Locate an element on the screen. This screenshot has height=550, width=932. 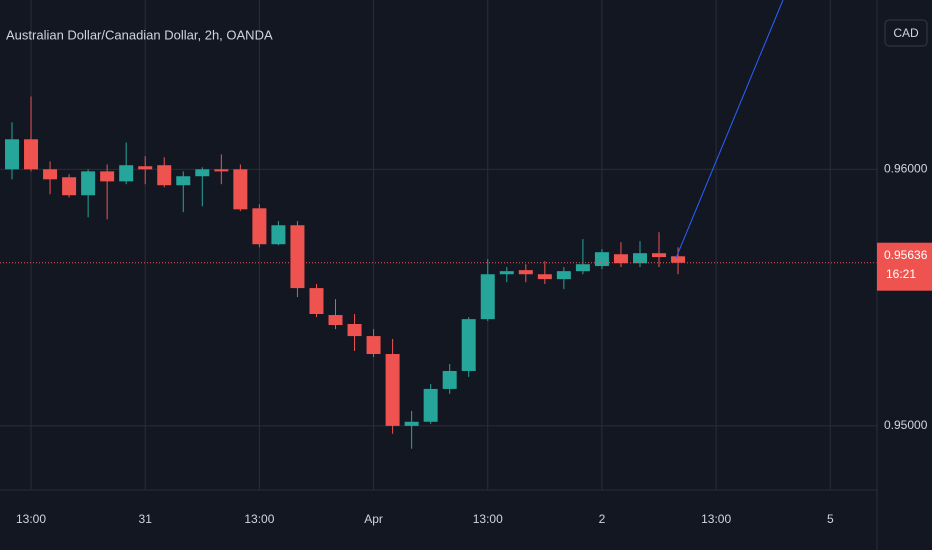
last-price-box is located at coordinates (904, 266).